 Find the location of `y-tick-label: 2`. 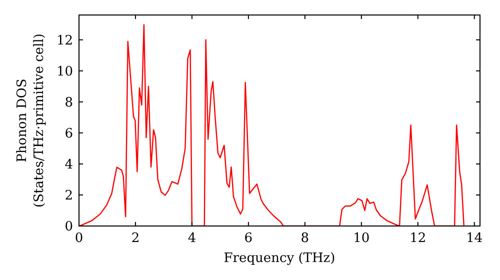

y-tick-label: 2 is located at coordinates (68, 196).